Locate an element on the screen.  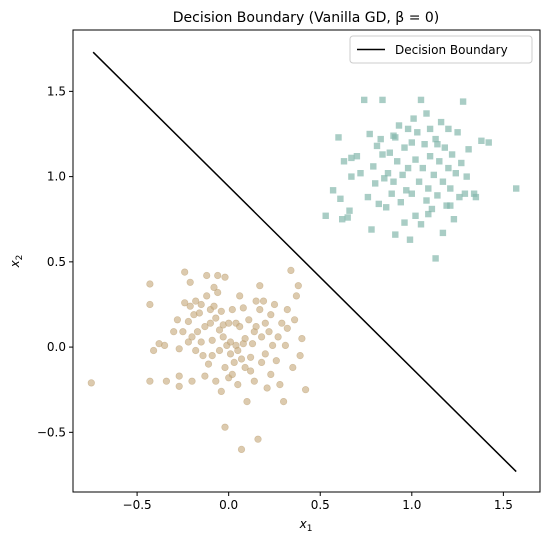
y-axis-label: x2 is located at coordinates (16, 262).